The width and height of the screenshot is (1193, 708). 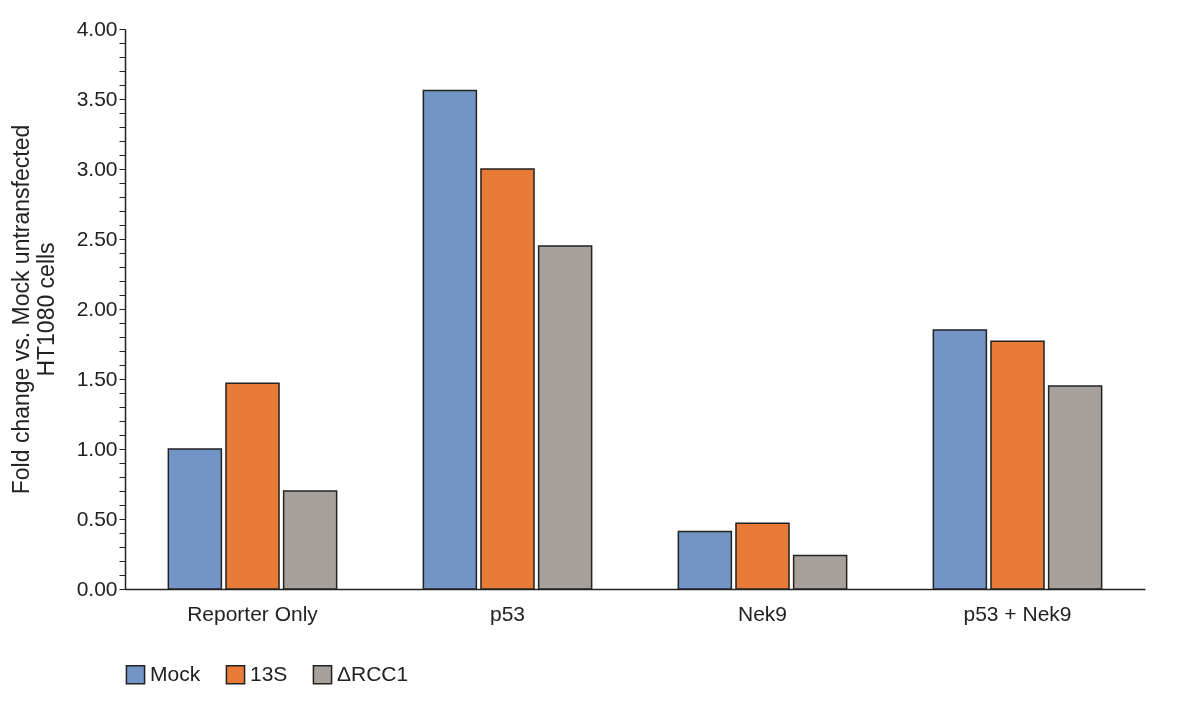 I want to click on x-tick-label: Reporter Only, so click(x=253, y=613).